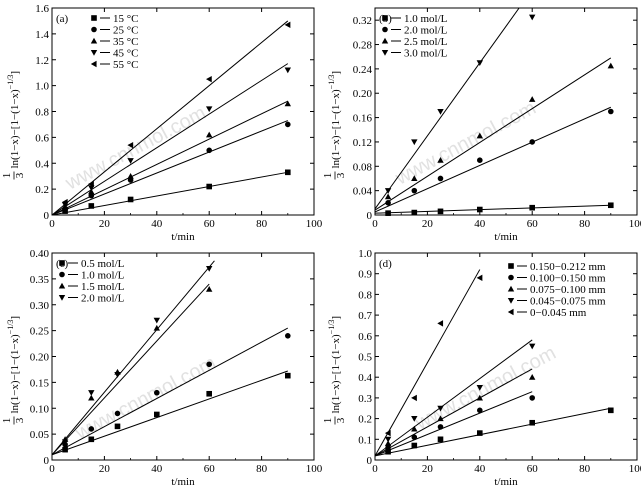 The image size is (641, 487). I want to click on y-axis-title-close: ], so click(15, 73).